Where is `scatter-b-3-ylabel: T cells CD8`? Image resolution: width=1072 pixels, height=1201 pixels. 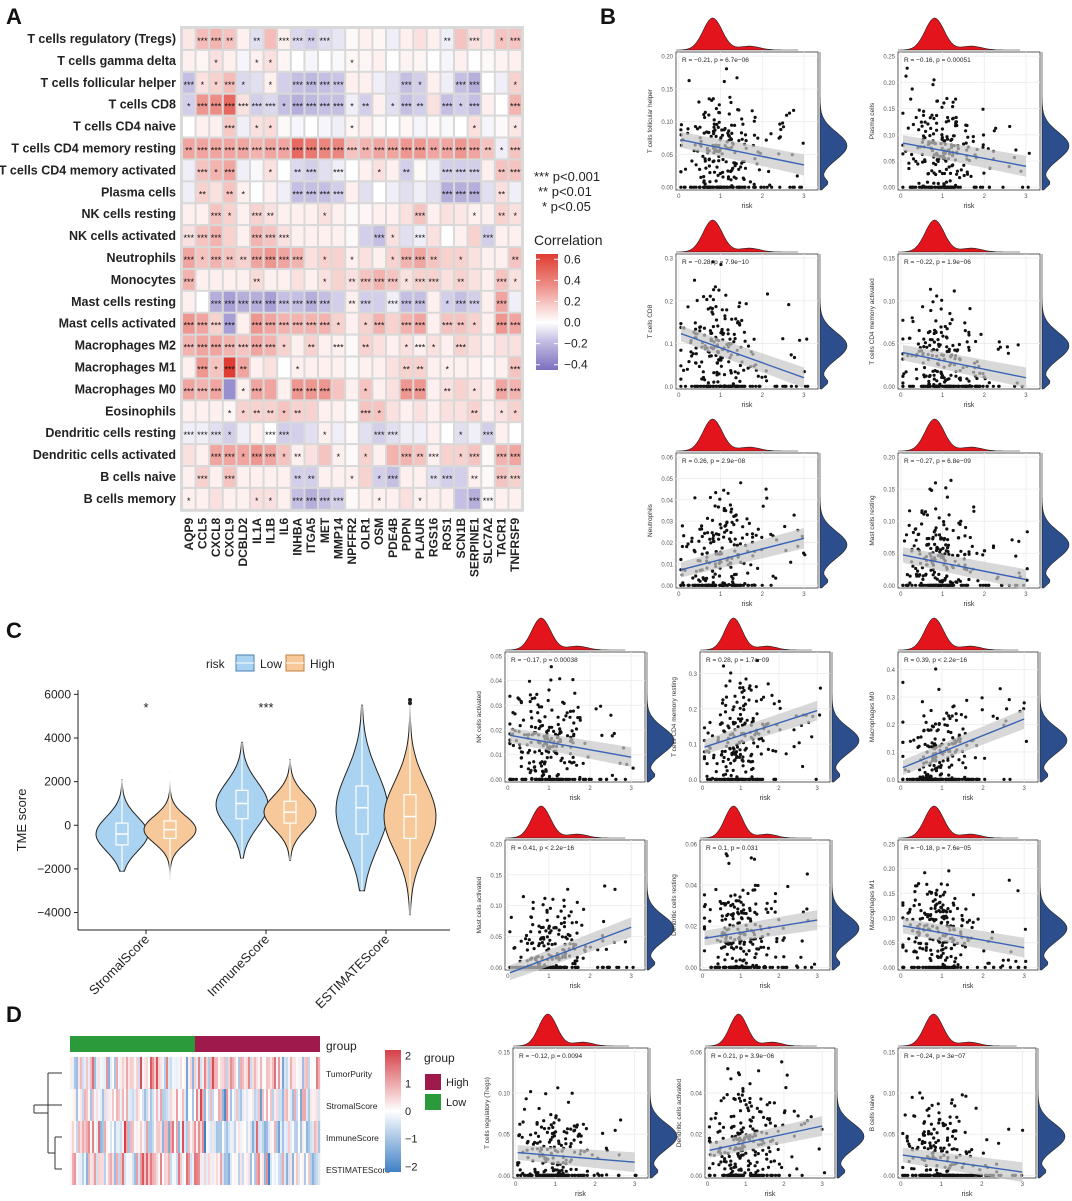
scatter-b-3-ylabel: T cells CD8 is located at coordinates (650, 321).